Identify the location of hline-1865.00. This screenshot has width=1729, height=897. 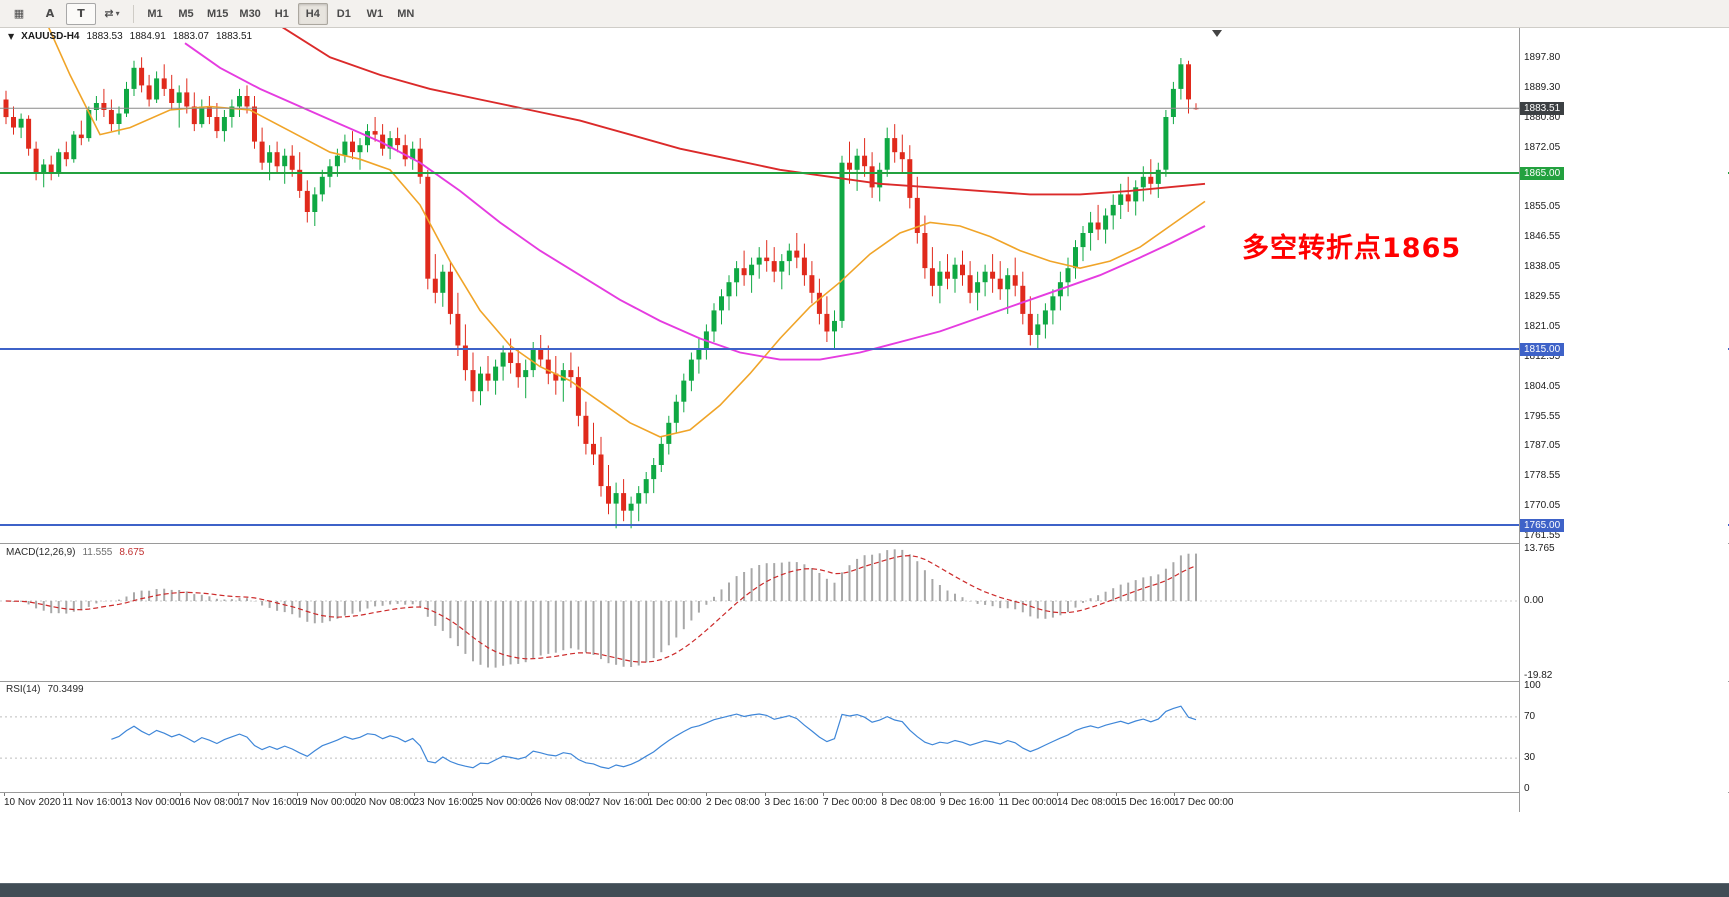
(864, 173).